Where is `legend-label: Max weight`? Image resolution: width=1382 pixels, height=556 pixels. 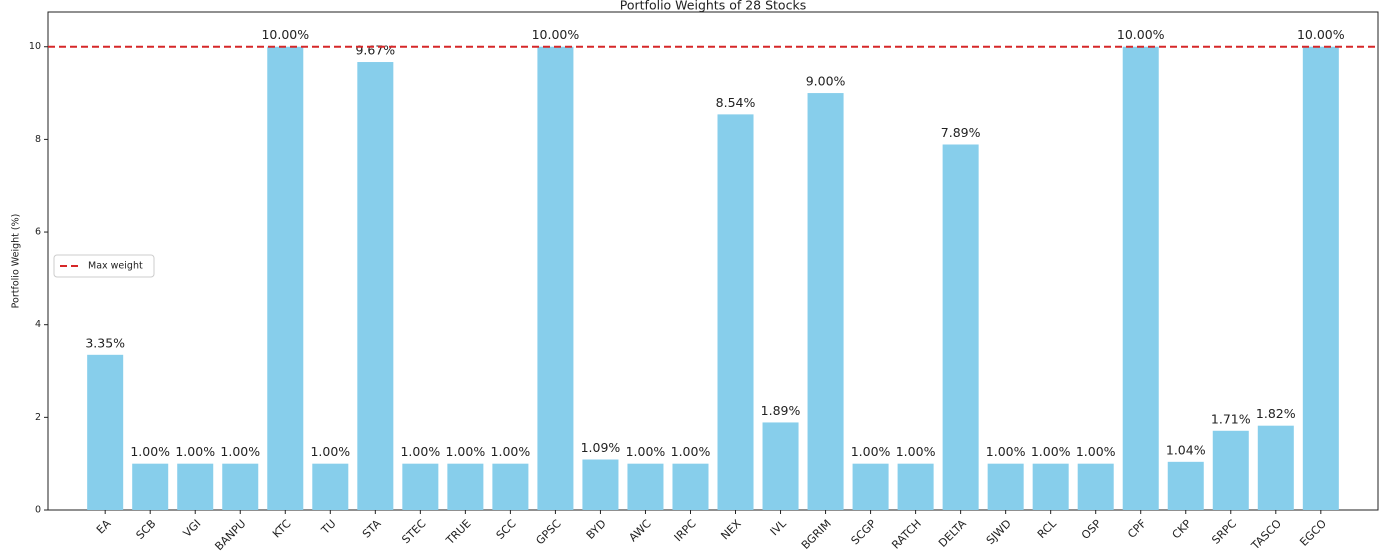
legend-label: Max weight is located at coordinates (115, 266).